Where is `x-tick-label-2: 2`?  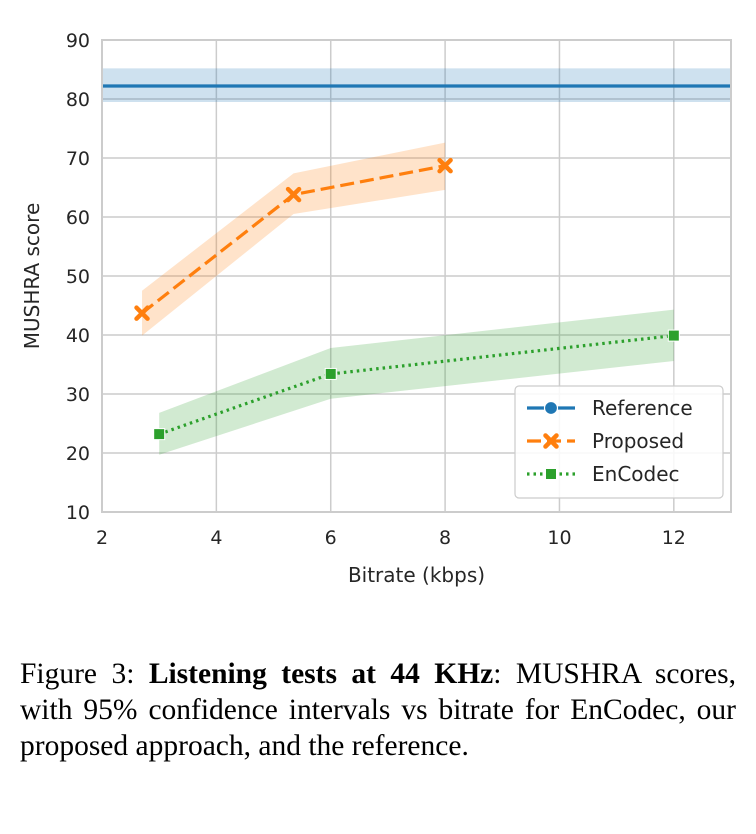 x-tick-label-2: 2 is located at coordinates (102, 538).